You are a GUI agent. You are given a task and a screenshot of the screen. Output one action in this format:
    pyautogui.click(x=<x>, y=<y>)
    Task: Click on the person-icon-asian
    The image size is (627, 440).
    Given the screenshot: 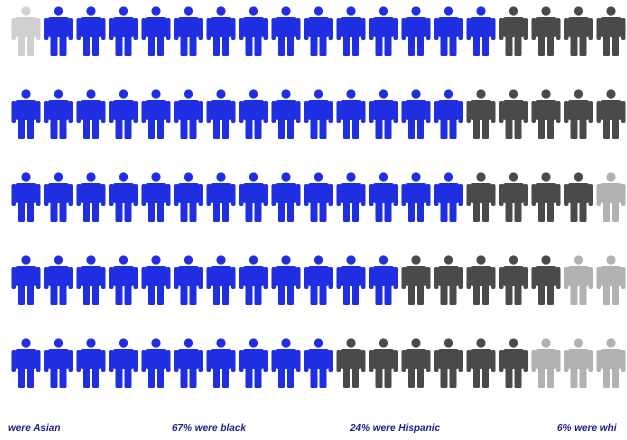 What is the action you would take?
    pyautogui.click(x=26, y=31)
    